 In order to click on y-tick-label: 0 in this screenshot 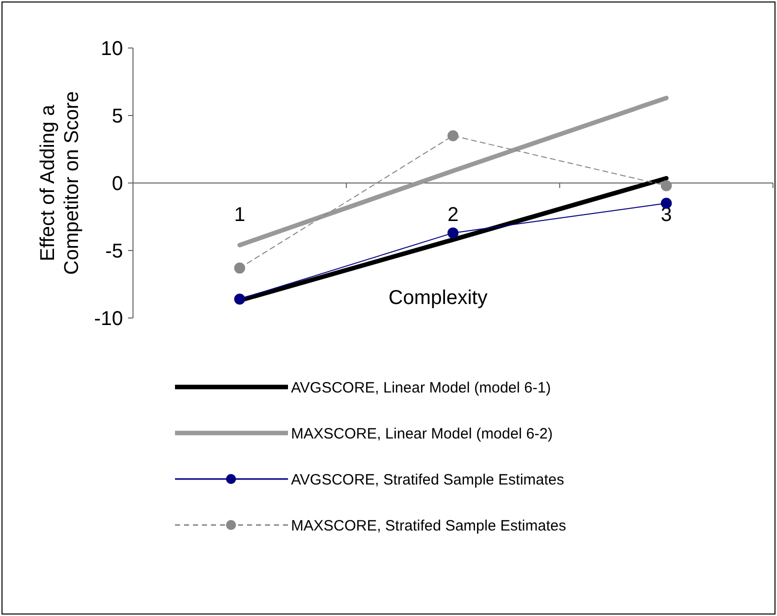, I will do `click(117, 184)`.